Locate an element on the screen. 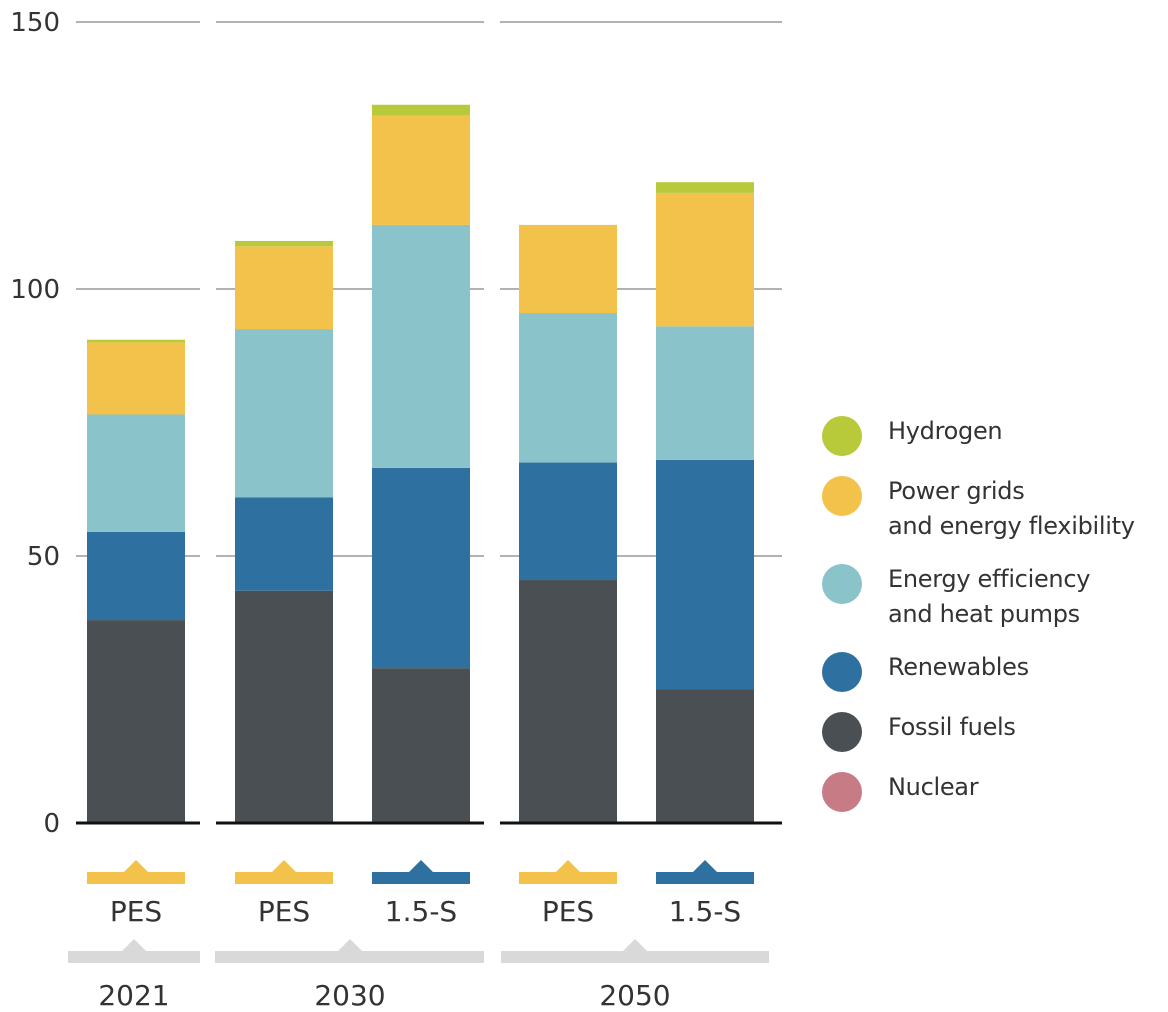 This screenshot has height=1012, width=1168. category-markers is located at coordinates (418, 911).